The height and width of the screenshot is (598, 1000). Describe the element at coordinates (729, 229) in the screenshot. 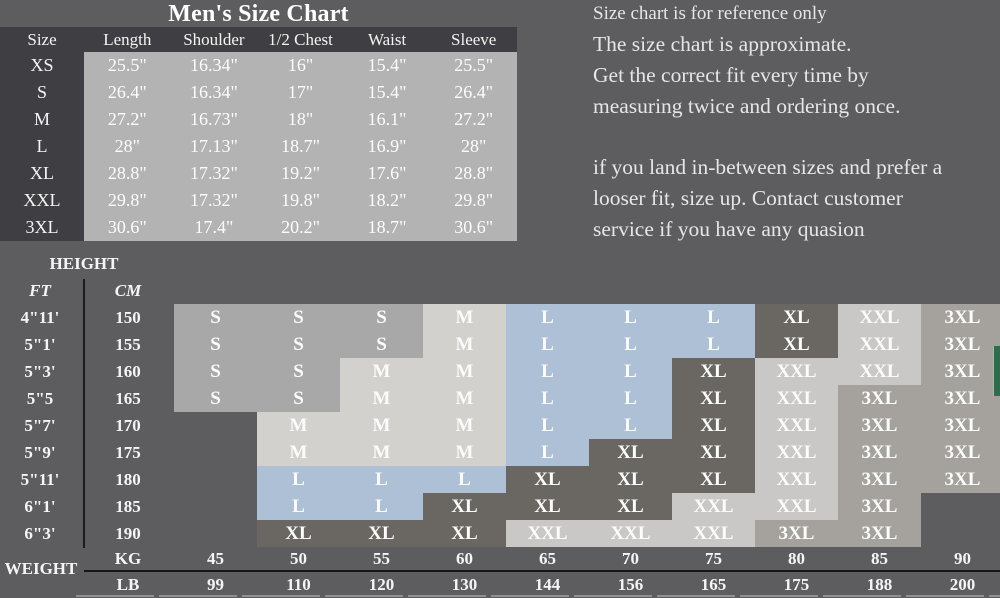

I see `note-line: service if you have any quasion` at that location.